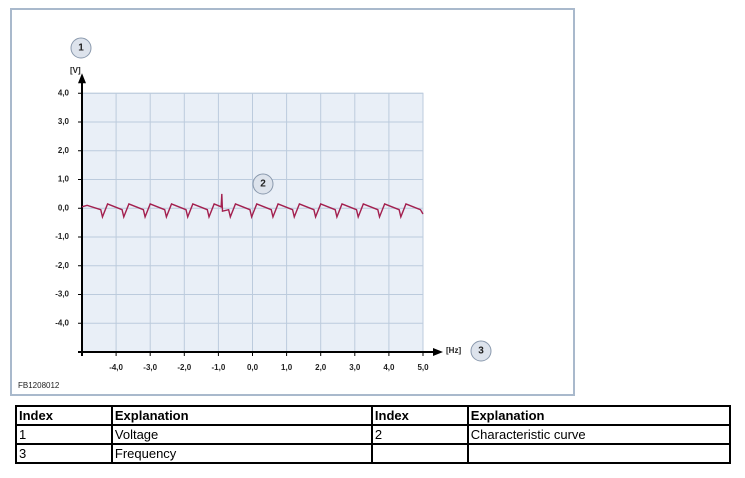 The height and width of the screenshot is (478, 745). Describe the element at coordinates (355, 367) in the screenshot. I see `x-tick-label: 3,0` at that location.